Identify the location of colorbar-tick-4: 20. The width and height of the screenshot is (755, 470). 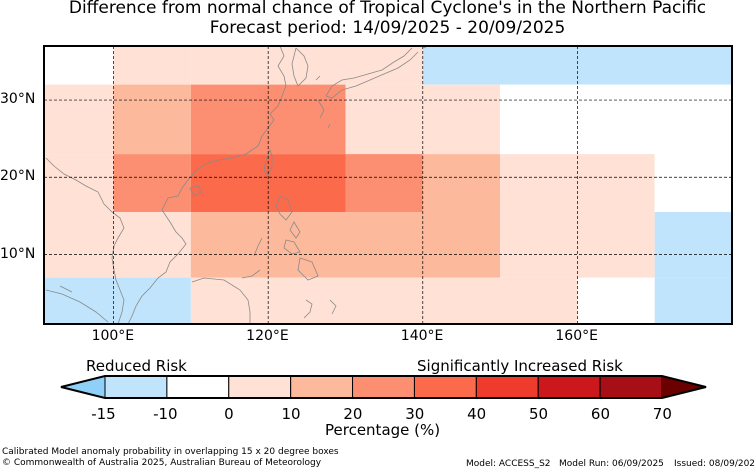
(353, 414).